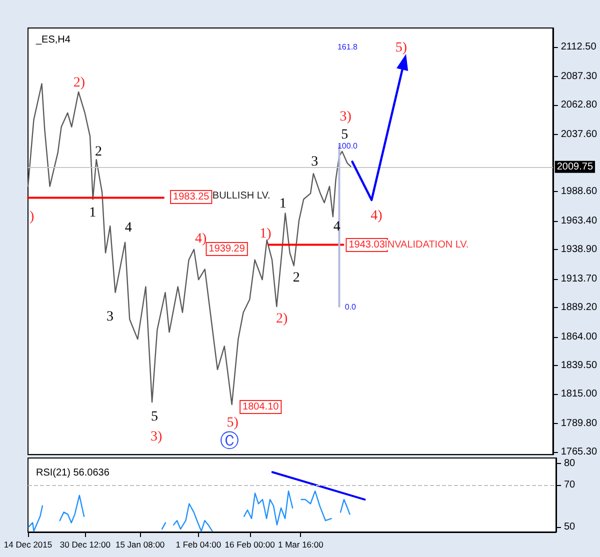 This screenshot has width=600, height=557. What do you see at coordinates (261, 407) in the screenshot?
I see `annotation: 1804.10` at bounding box center [261, 407].